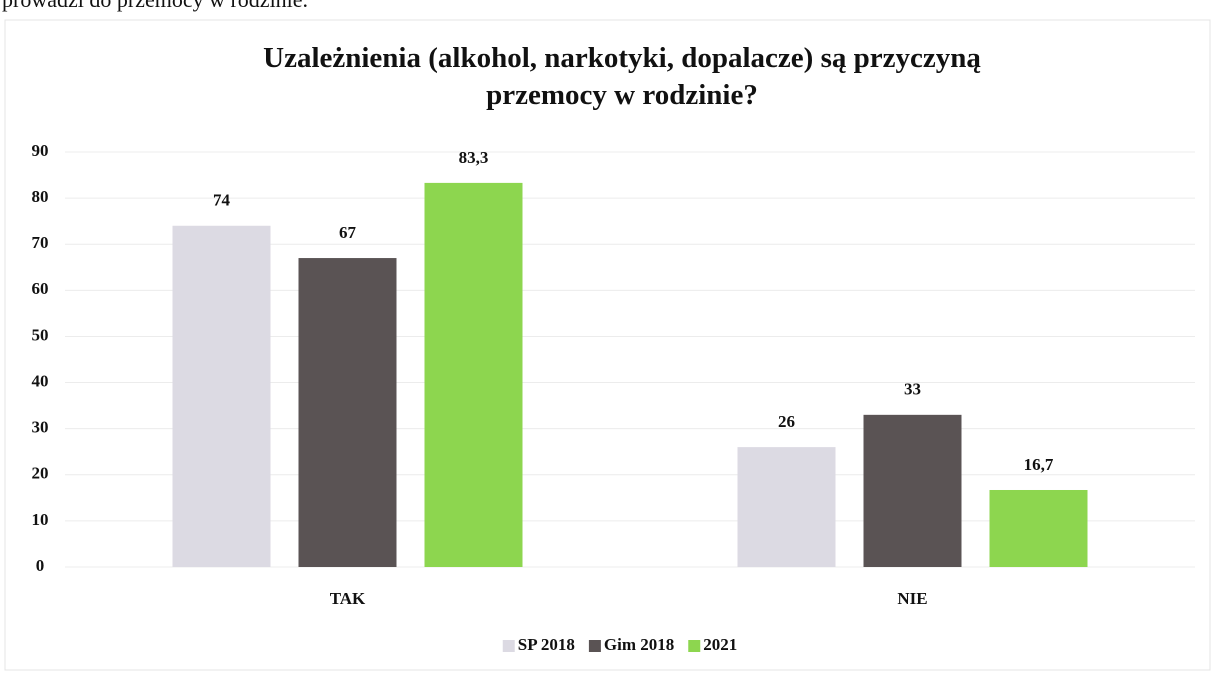 This screenshot has width=1216, height=674. What do you see at coordinates (474, 157) in the screenshot?
I see `data-label: 83,3` at bounding box center [474, 157].